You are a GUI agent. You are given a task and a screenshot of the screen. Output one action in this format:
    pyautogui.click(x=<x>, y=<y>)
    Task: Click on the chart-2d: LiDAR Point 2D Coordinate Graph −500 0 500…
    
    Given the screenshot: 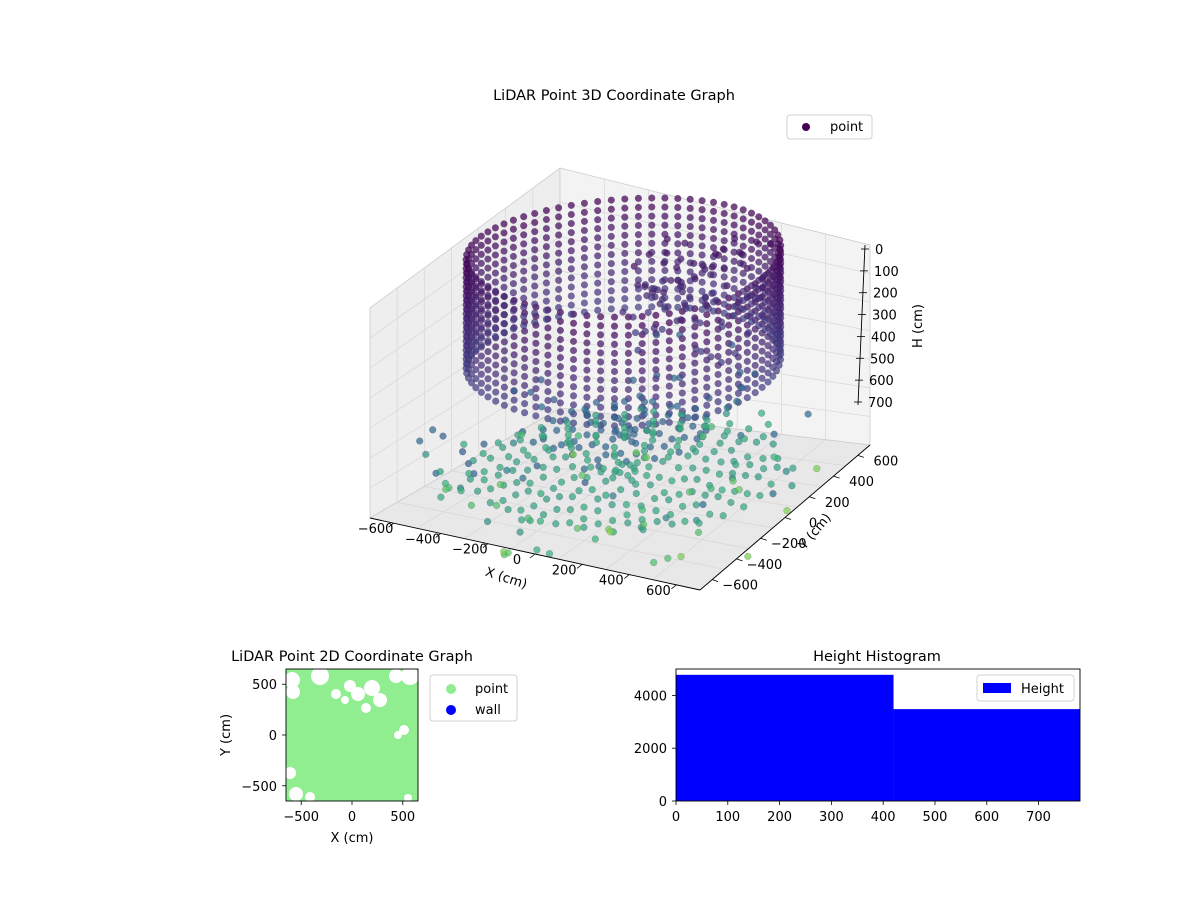 What is the action you would take?
    pyautogui.click(x=368, y=747)
    